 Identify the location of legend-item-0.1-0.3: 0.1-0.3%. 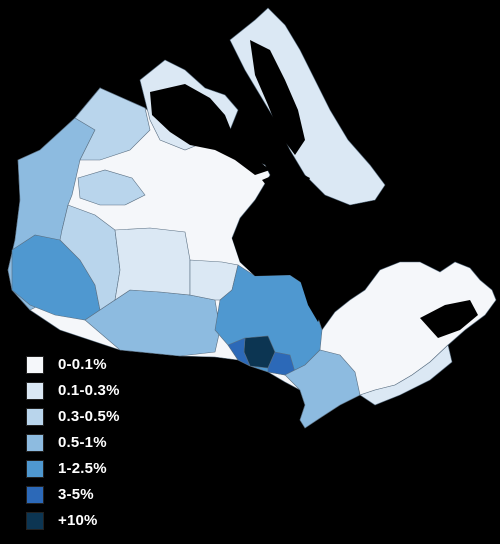
(73, 390).